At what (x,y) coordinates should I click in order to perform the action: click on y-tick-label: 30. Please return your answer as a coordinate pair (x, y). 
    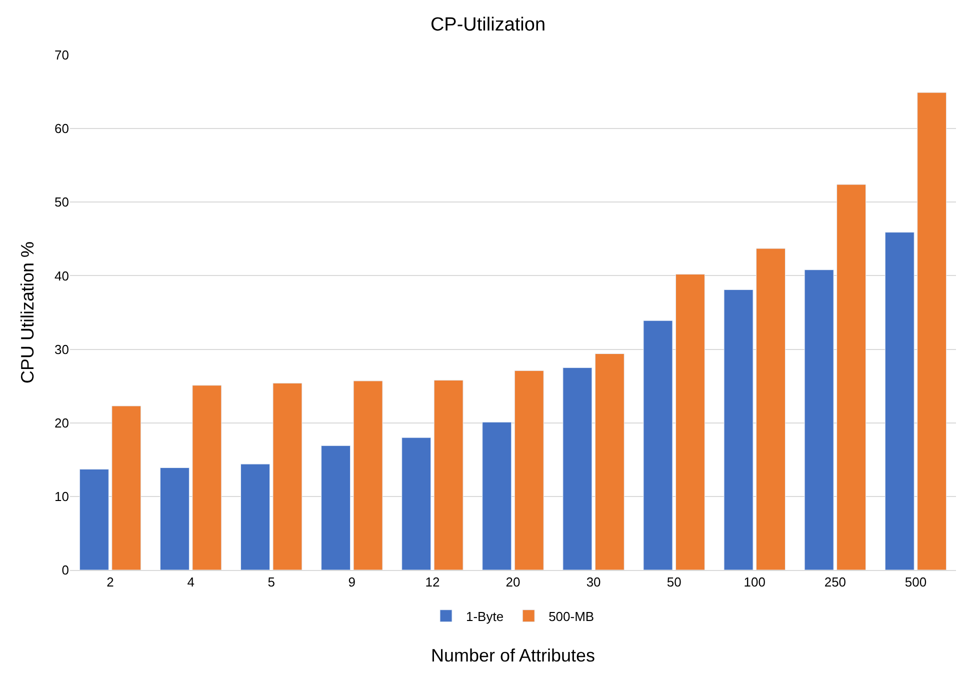
    Looking at the image, I should click on (61, 349).